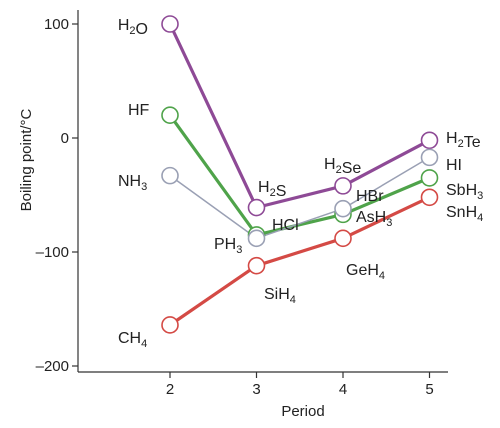 This screenshot has width=500, height=428. Describe the element at coordinates (170, 325) in the screenshot. I see `data-point-ch4` at that location.